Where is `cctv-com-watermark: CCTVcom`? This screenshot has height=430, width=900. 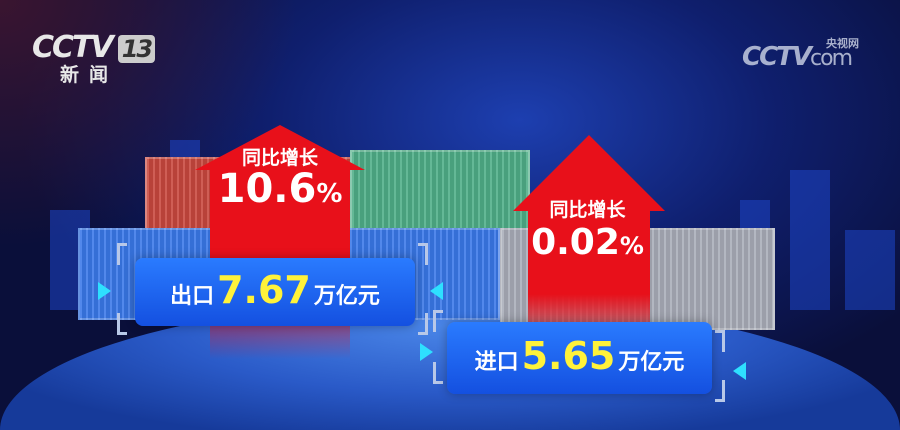
cctv-com-watermark: CCTVcom is located at coordinates (797, 57).